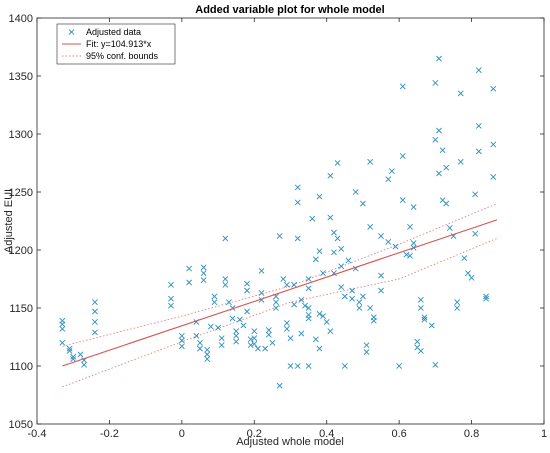 The height and width of the screenshot is (453, 550). Describe the element at coordinates (471, 434) in the screenshot. I see `x-tick-label: 0.8` at that location.